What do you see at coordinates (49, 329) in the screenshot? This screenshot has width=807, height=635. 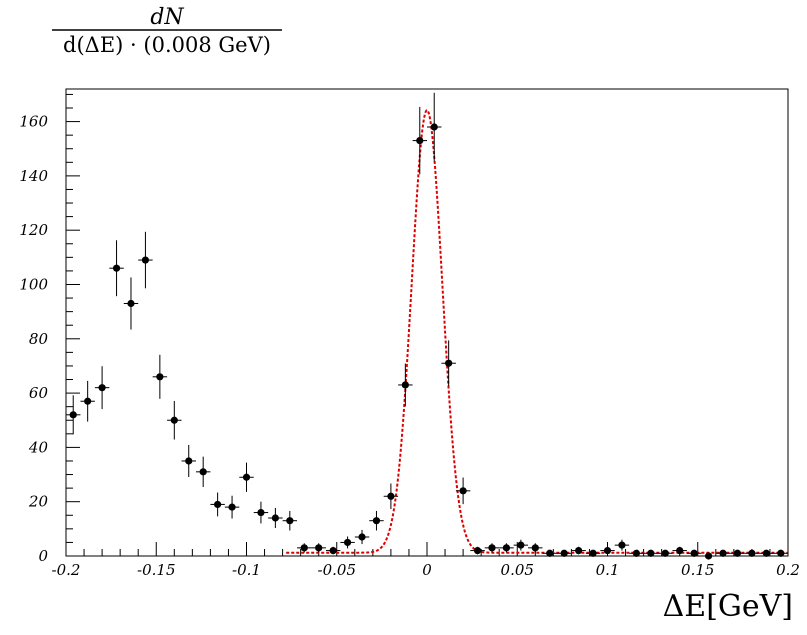 I see `y-axis-ticks: 0 20 40 60 80 100 120 140 160` at bounding box center [49, 329].